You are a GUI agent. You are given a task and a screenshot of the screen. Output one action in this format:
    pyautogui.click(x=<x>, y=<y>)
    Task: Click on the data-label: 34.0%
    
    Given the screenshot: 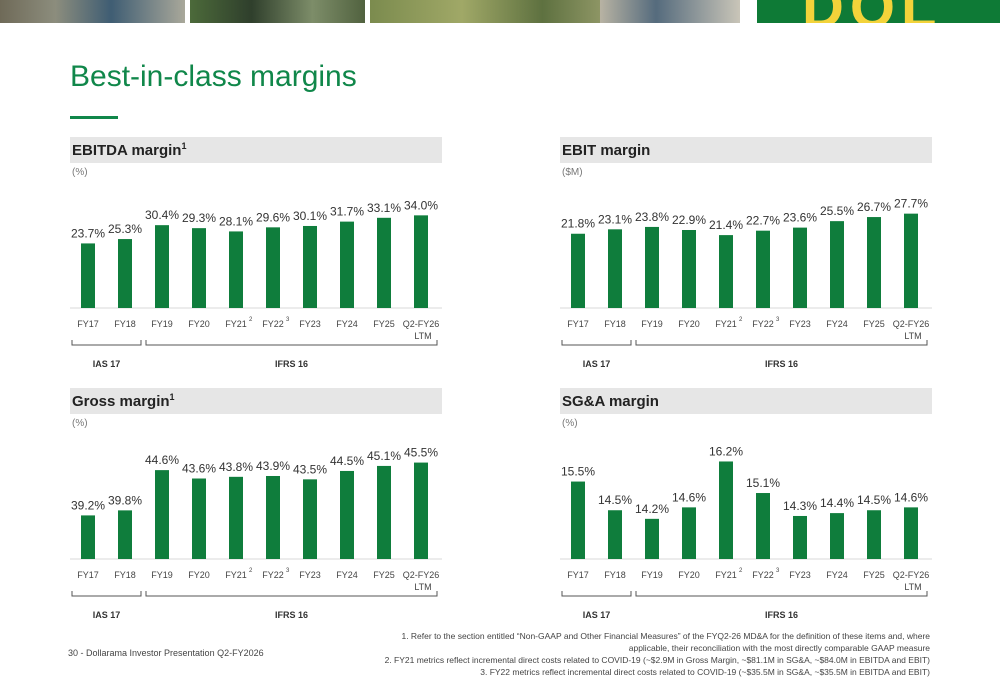 What is the action you would take?
    pyautogui.click(x=421, y=205)
    